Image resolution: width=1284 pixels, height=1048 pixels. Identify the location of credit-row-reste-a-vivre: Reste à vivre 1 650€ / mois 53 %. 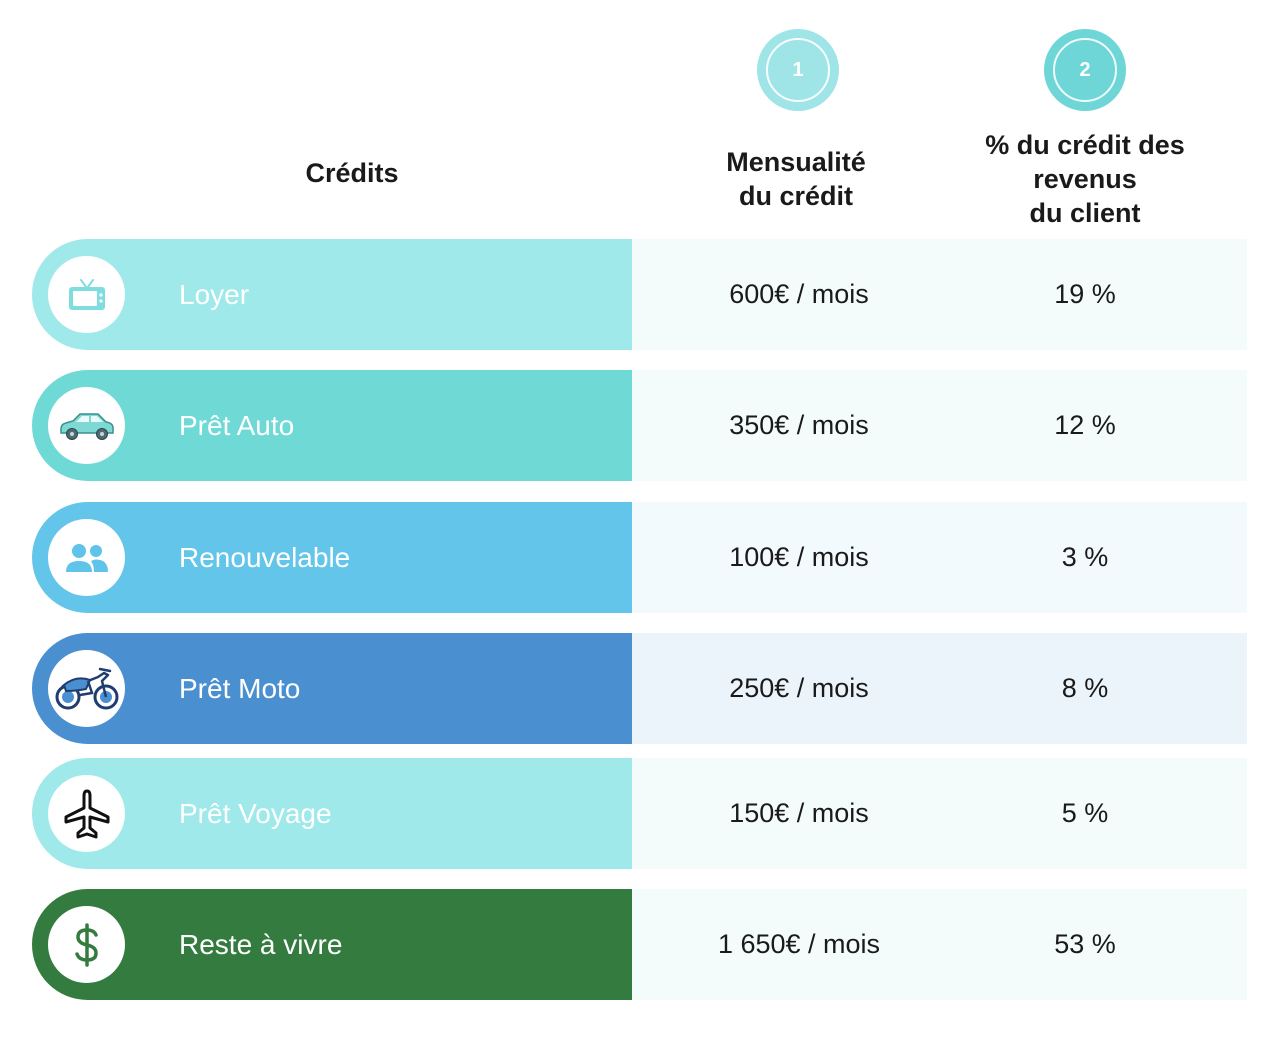
(639, 944).